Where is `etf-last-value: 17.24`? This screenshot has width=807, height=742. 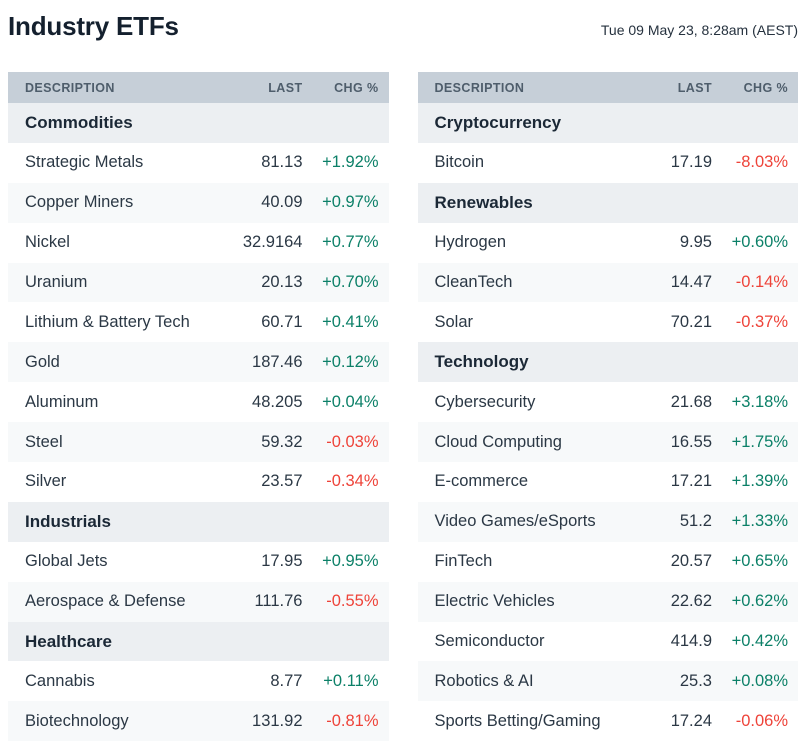
etf-last-value: 17.24 is located at coordinates (691, 720).